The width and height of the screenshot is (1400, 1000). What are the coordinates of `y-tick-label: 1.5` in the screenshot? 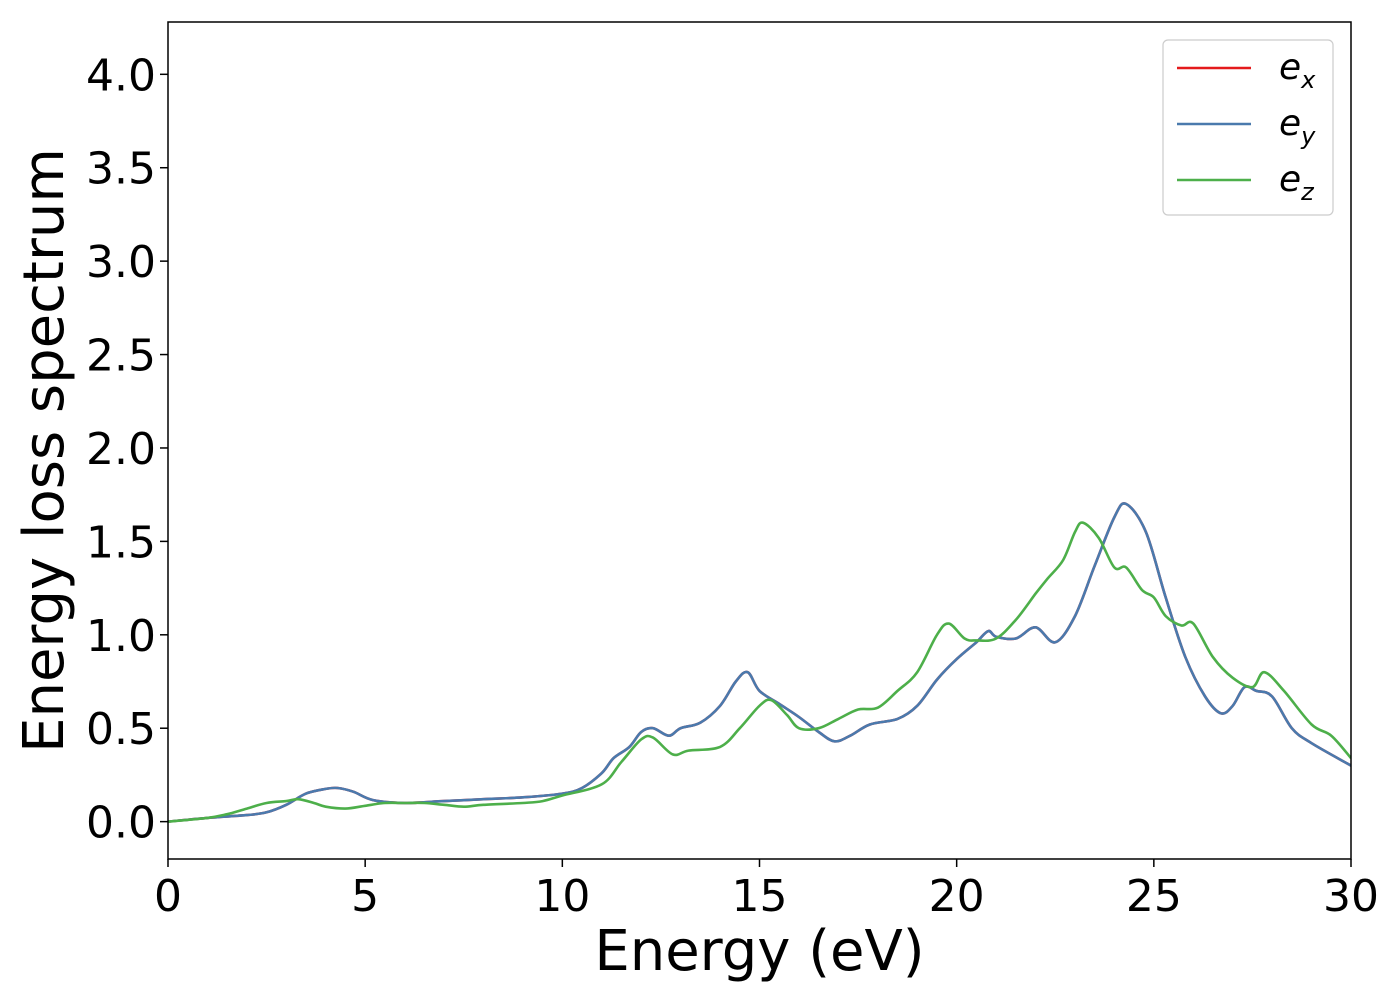 It's located at (121, 542).